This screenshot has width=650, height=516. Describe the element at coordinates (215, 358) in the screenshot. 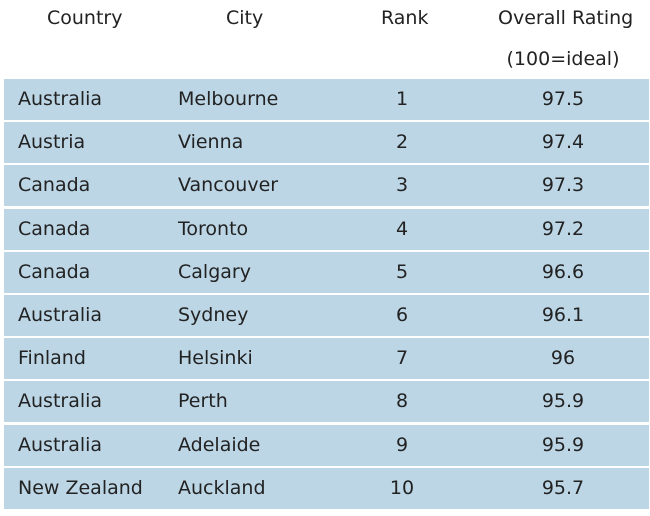

I see `city-cell: Helsinki` at that location.